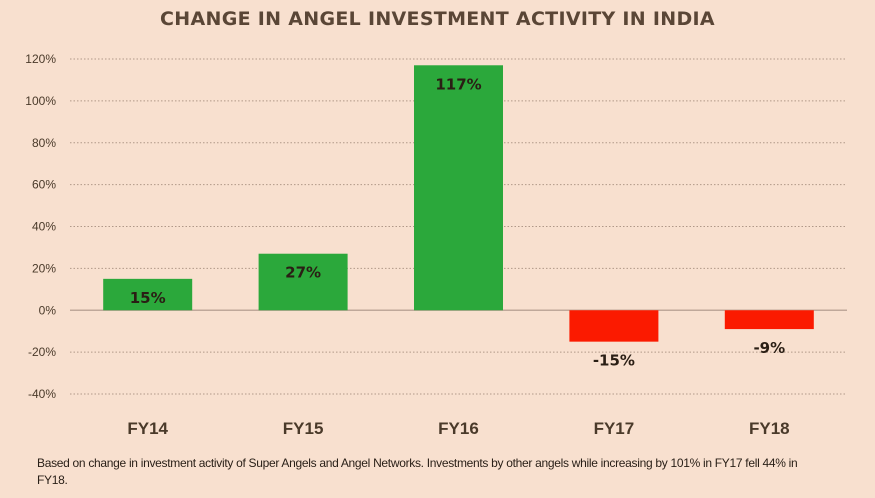 This screenshot has height=498, width=875. I want to click on data-label: 15%, so click(148, 298).